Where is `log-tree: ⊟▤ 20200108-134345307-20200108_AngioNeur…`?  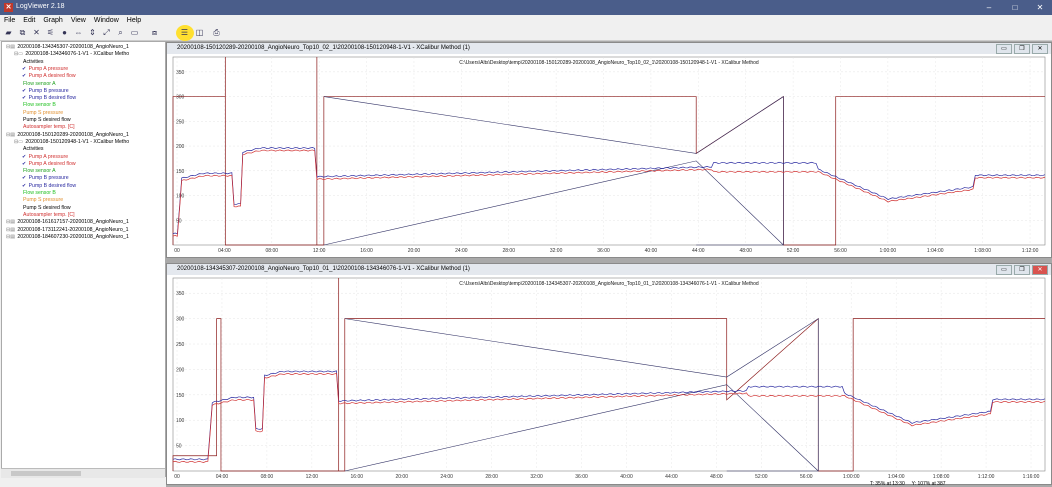 log-tree: ⊟▤ 20200108-134345307-20200108_AngioNeur… is located at coordinates (83, 259).